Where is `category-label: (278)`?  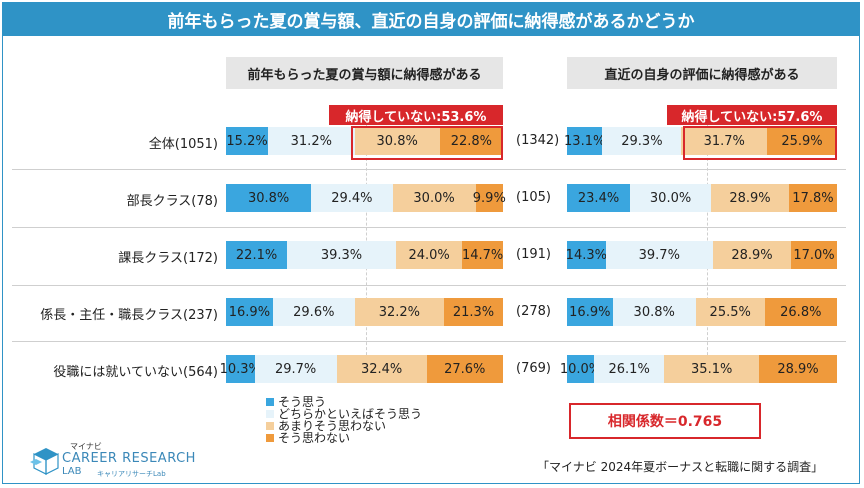
category-label: (278) is located at coordinates (533, 311).